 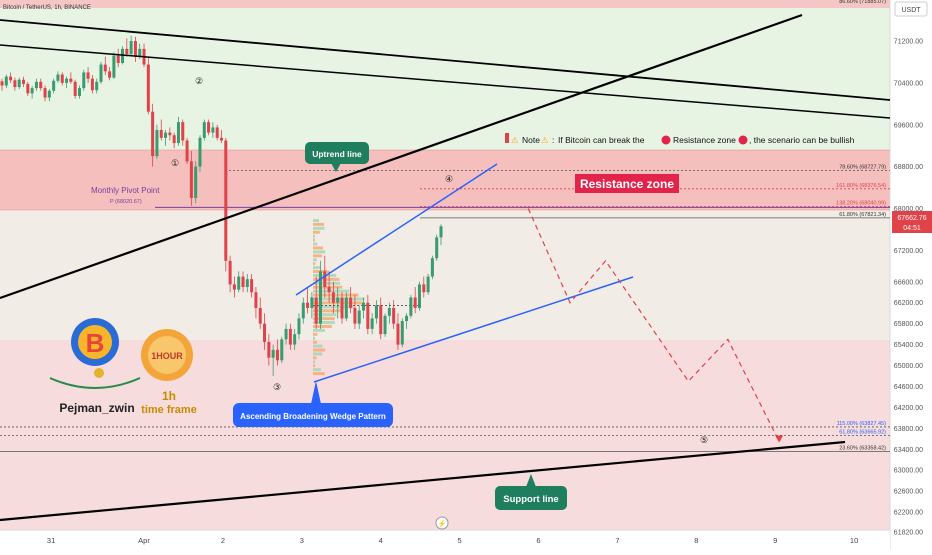 I want to click on flower-icon, so click(x=99, y=373).